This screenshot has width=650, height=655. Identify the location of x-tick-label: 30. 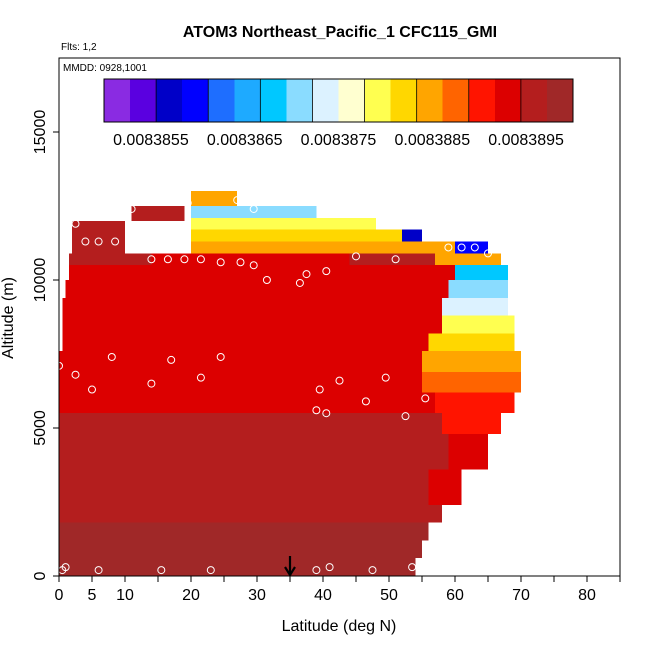
(257, 595).